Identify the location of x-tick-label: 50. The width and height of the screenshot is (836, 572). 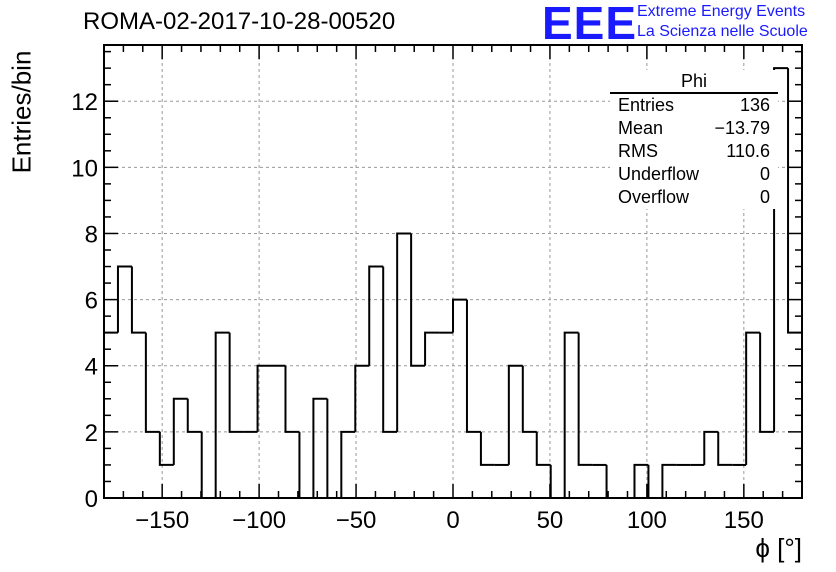
(550, 520).